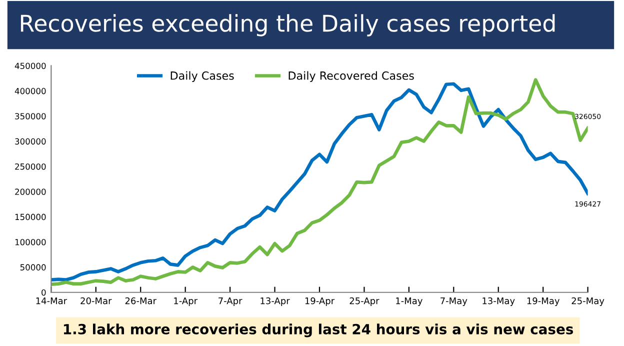 The width and height of the screenshot is (624, 346). Describe the element at coordinates (287, 25) in the screenshot. I see `chart-title: Recoveries exceeding the Daily cases reported` at that location.